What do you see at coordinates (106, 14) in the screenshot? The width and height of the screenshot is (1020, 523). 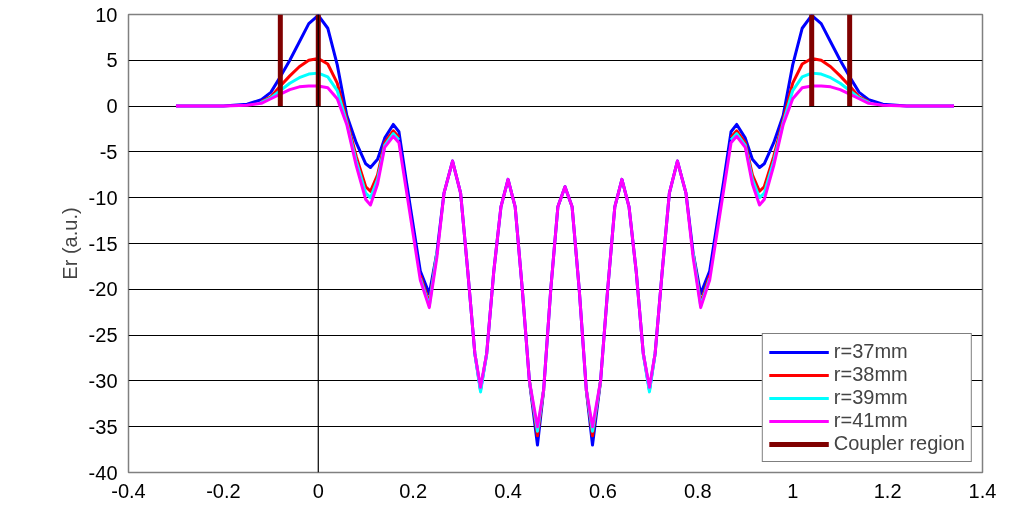 I see `y-tick-label: 10` at bounding box center [106, 14].